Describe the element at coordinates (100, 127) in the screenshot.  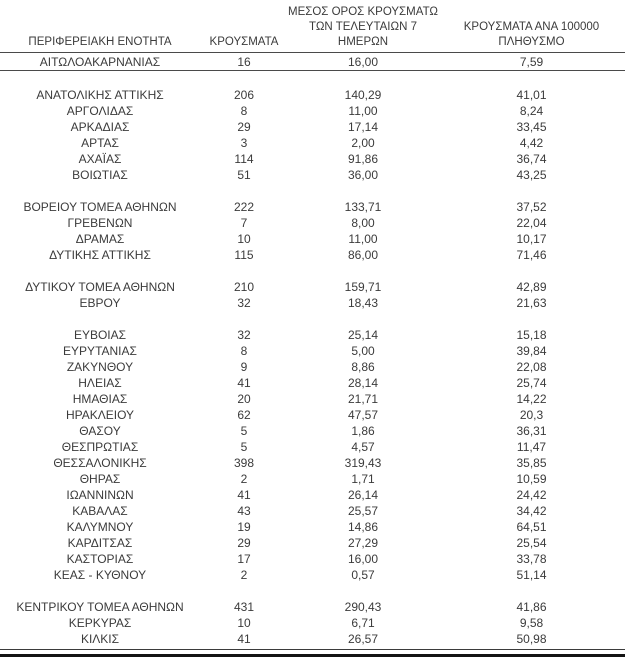
I see `region-name: ΑΡΚΑΔΙΑΣ` at that location.